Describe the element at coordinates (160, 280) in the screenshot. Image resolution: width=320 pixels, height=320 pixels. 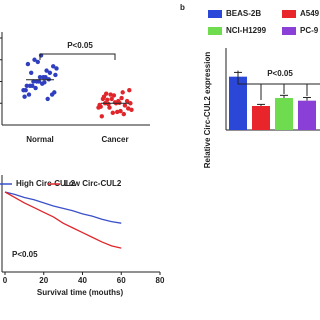
I see `x-tick-label: 80` at that location.